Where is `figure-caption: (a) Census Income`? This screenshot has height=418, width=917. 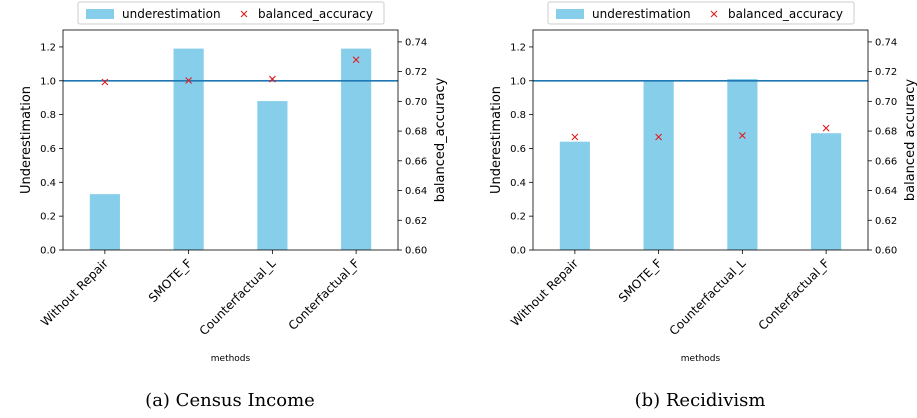 figure-caption: (a) Census Income is located at coordinates (230, 400).